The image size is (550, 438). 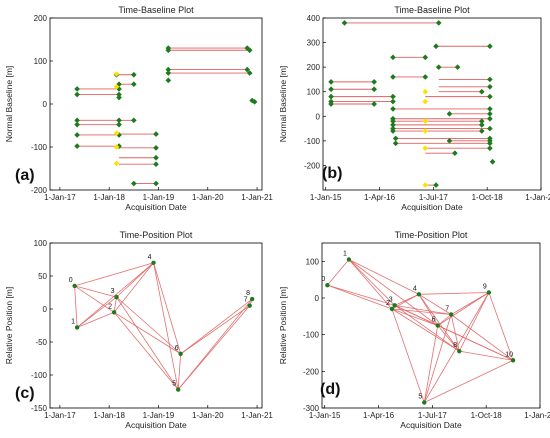 What do you see at coordinates (314, 43) in the screenshot?
I see `y-tick-label: 300` at bounding box center [314, 43].